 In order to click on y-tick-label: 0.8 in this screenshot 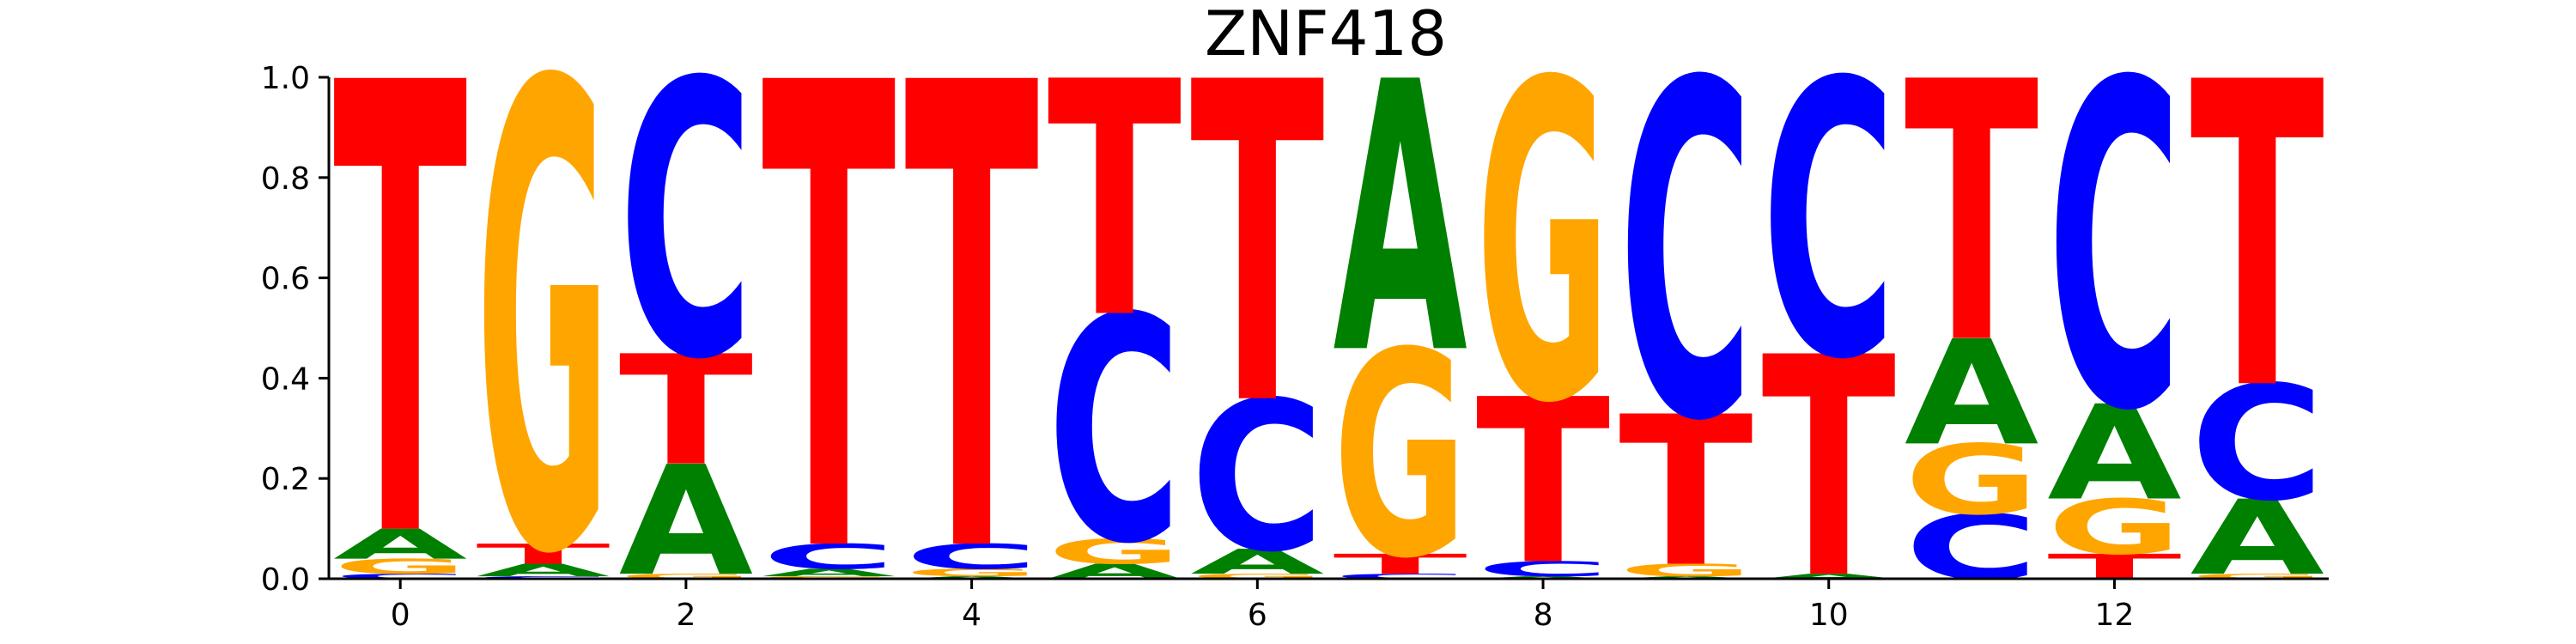, I will do `click(285, 179)`.